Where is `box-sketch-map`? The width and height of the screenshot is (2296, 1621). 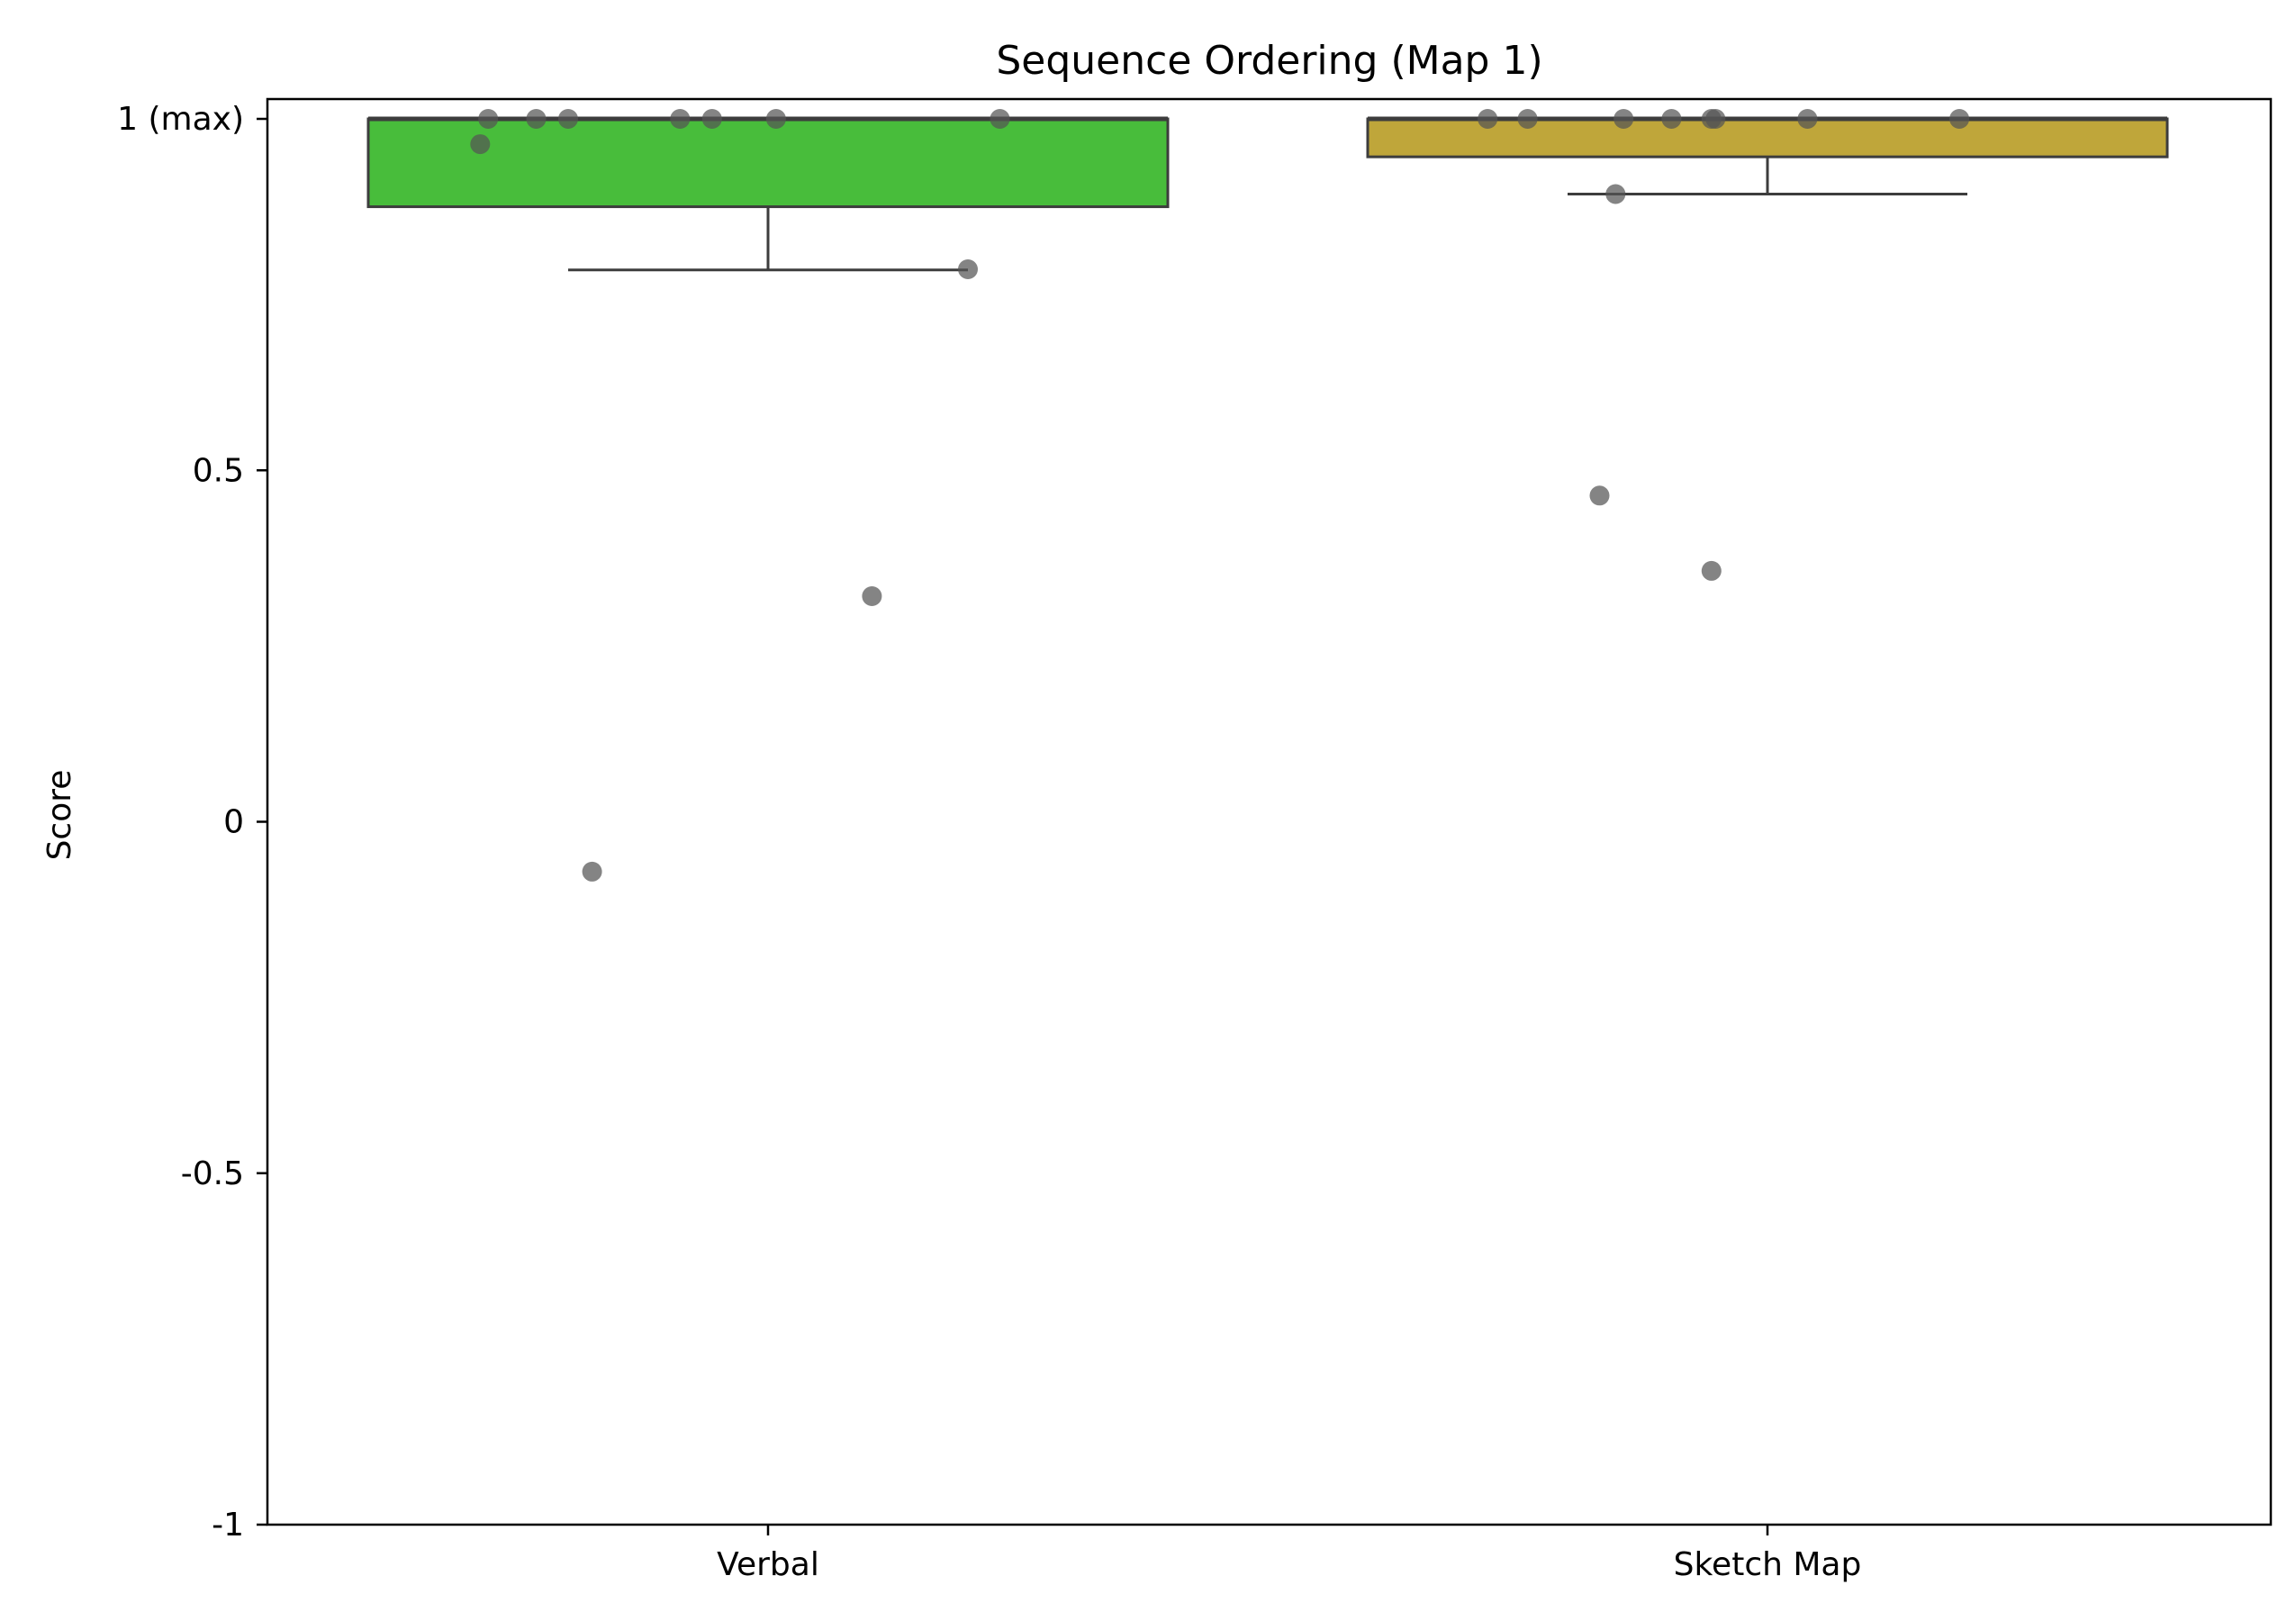
box-sketch-map is located at coordinates (1767, 156).